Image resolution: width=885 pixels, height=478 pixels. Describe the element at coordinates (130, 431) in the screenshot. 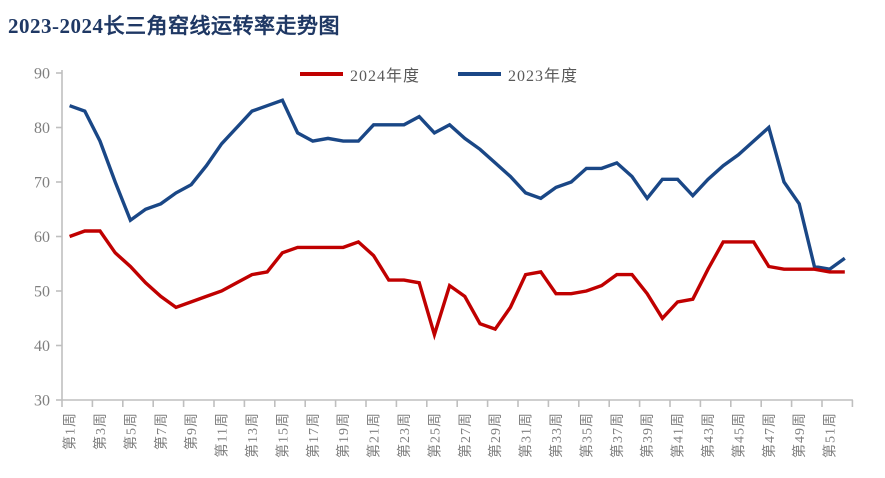

I see `x-axis-tick-label: 第5周` at that location.